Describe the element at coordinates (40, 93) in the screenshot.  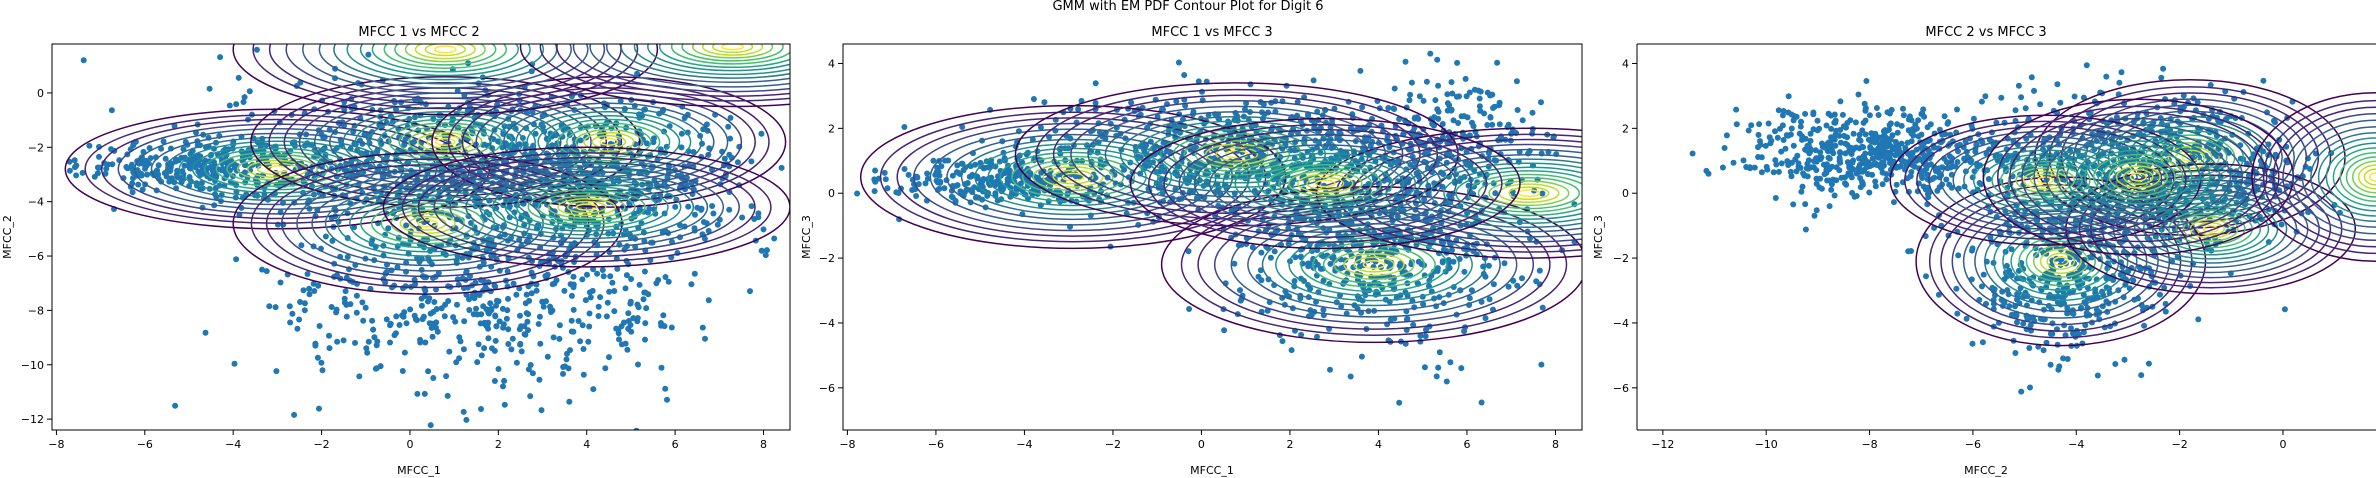
I see `y-tick-label: 0` at that location.